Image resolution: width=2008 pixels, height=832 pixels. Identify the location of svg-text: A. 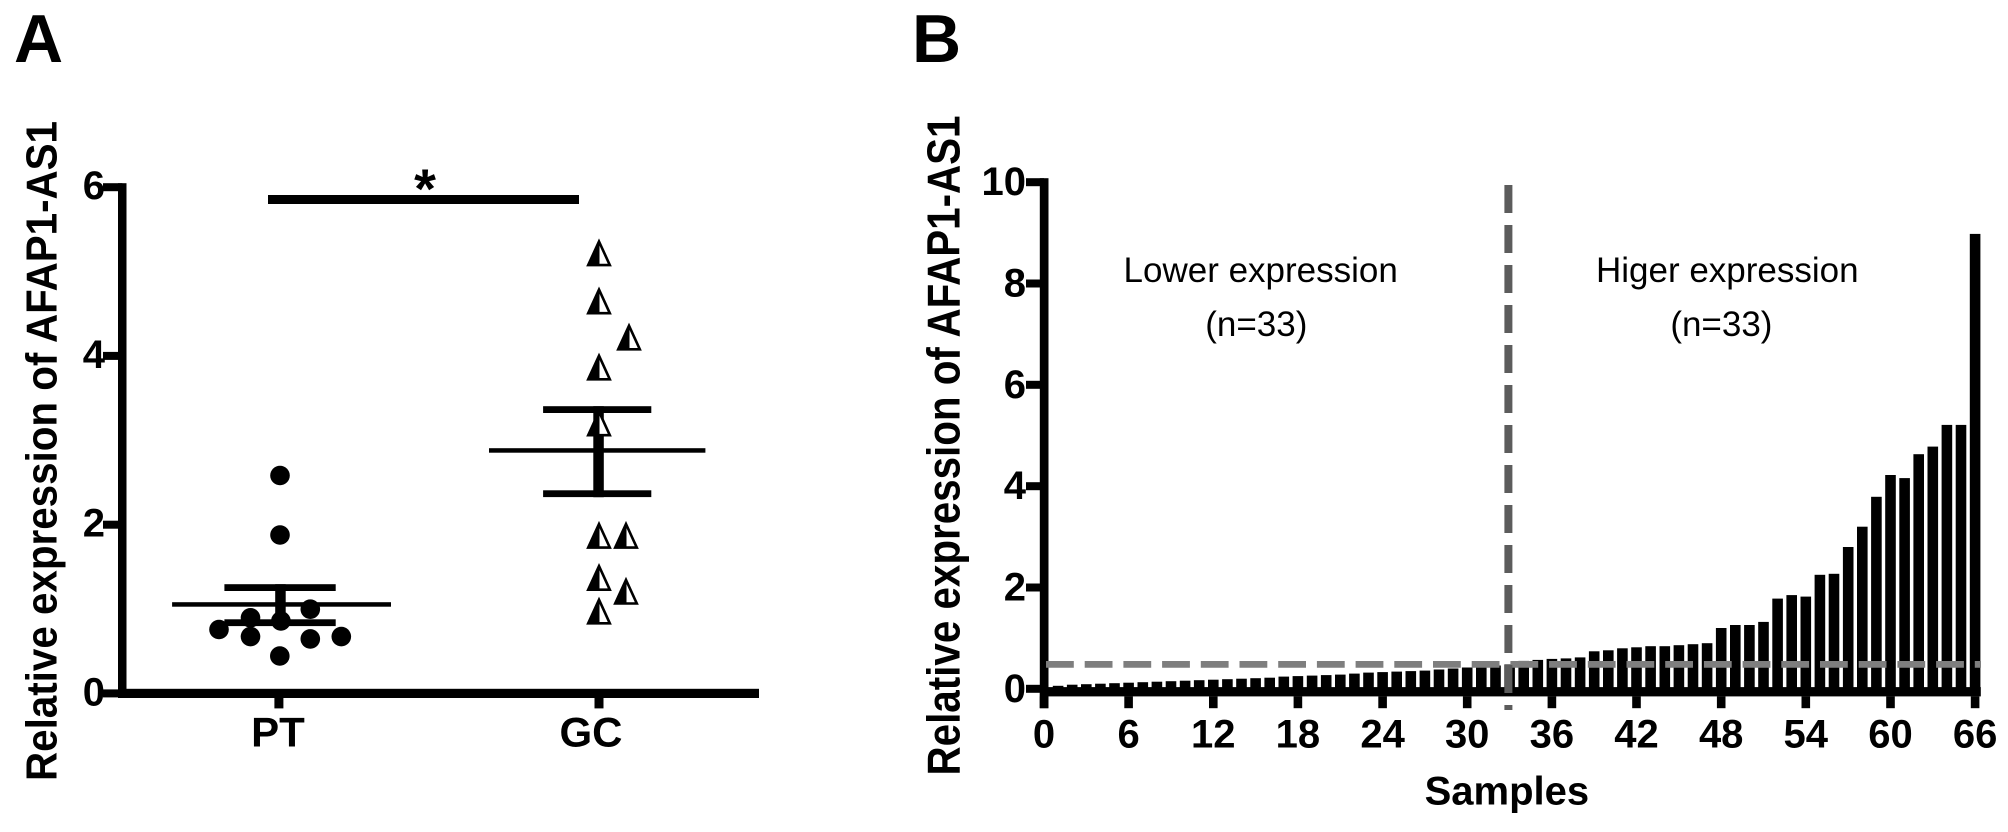
(38, 39).